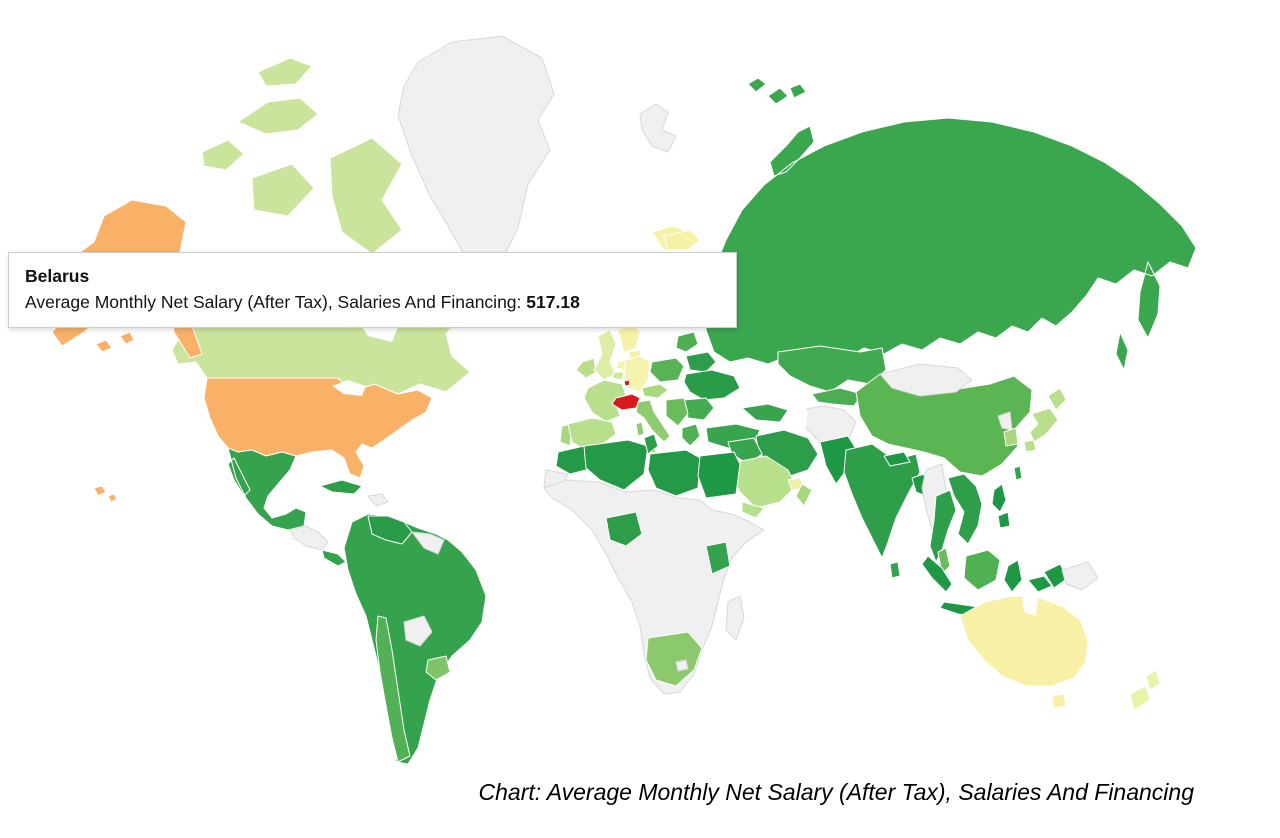  I want to click on region-ukraine, so click(712, 385).